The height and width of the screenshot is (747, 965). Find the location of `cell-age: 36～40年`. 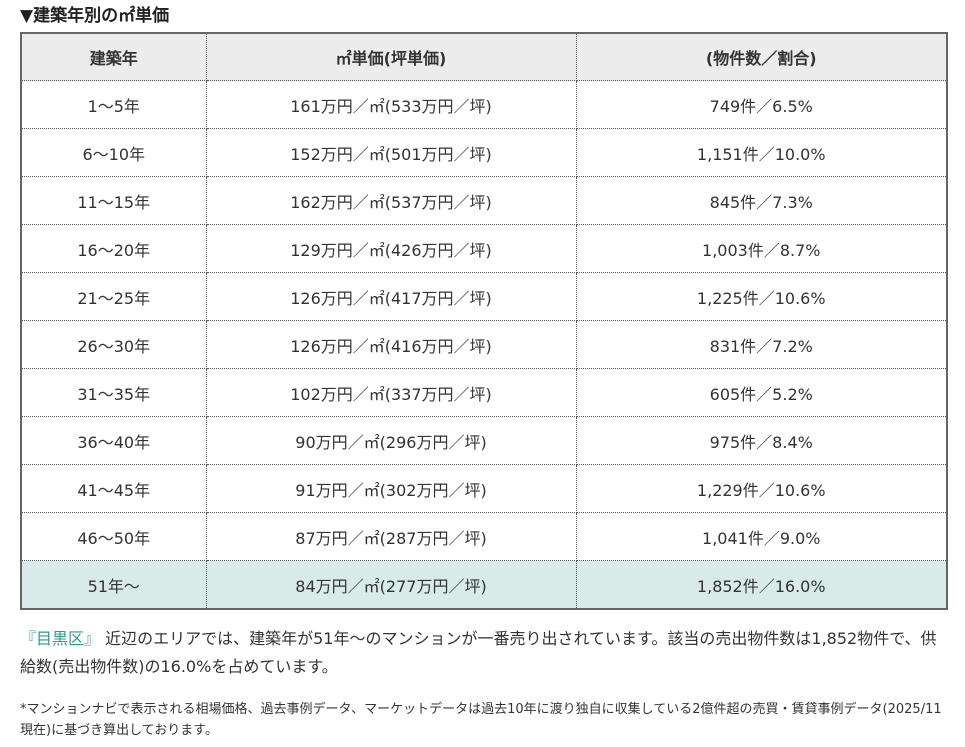

cell-age: 36～40年 is located at coordinates (113, 440).